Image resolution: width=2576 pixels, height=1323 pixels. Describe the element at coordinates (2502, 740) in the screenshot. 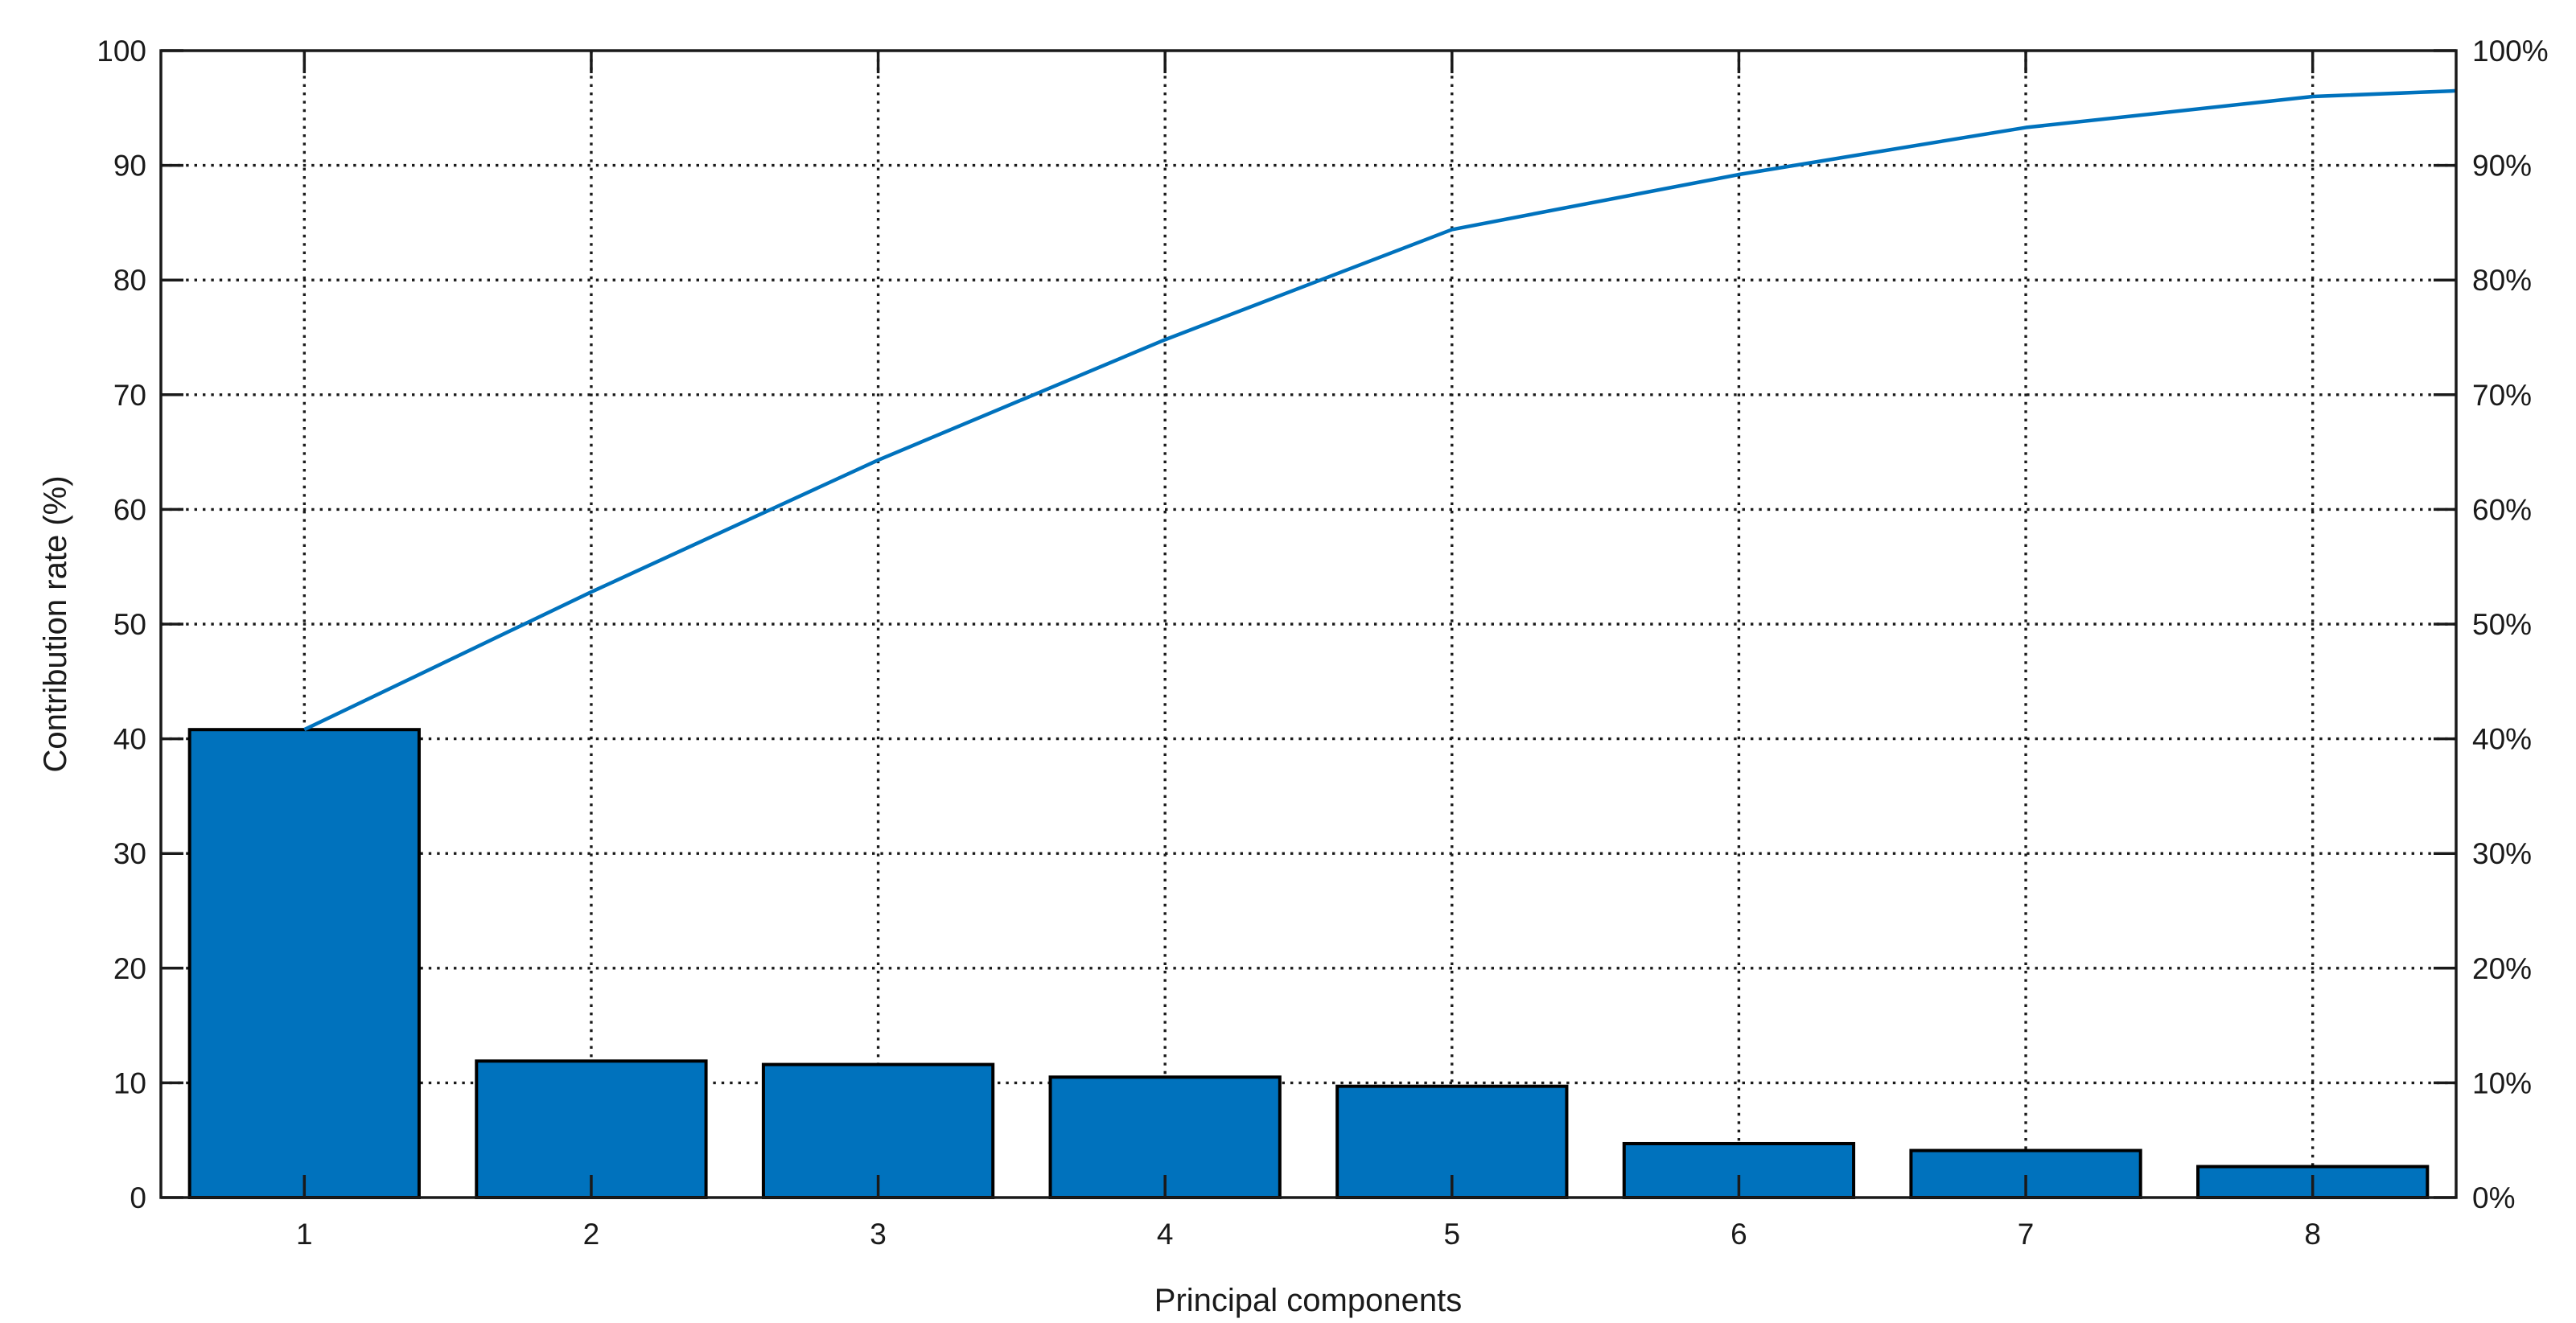

I see `y-right-tick-label: 40%` at that location.